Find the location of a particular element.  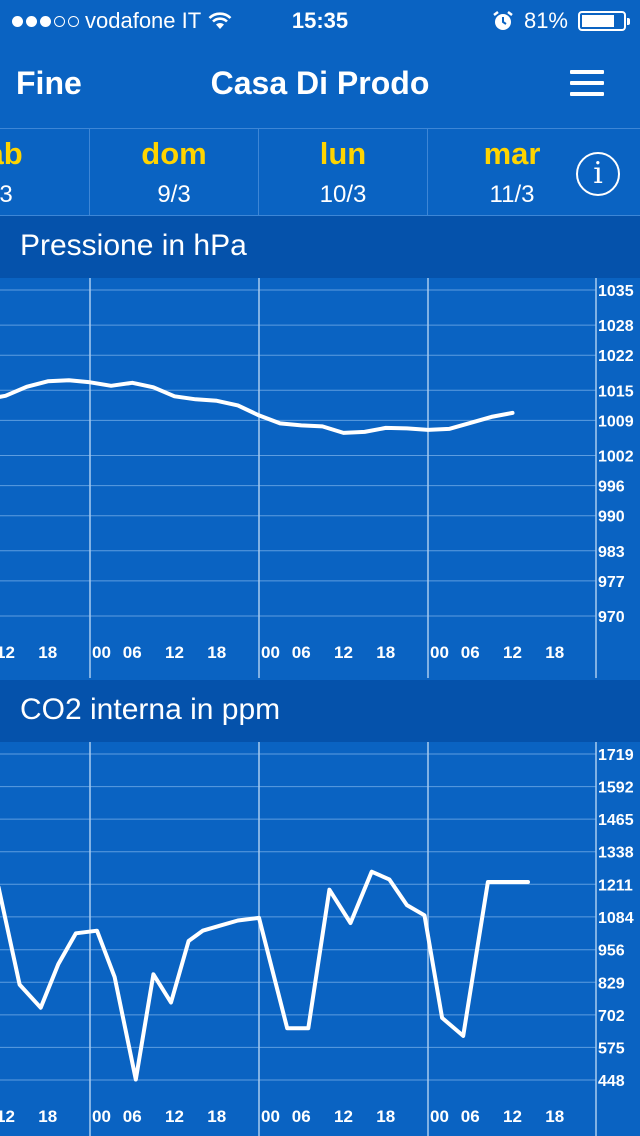

status-right: 81% is located at coordinates (561, 21).